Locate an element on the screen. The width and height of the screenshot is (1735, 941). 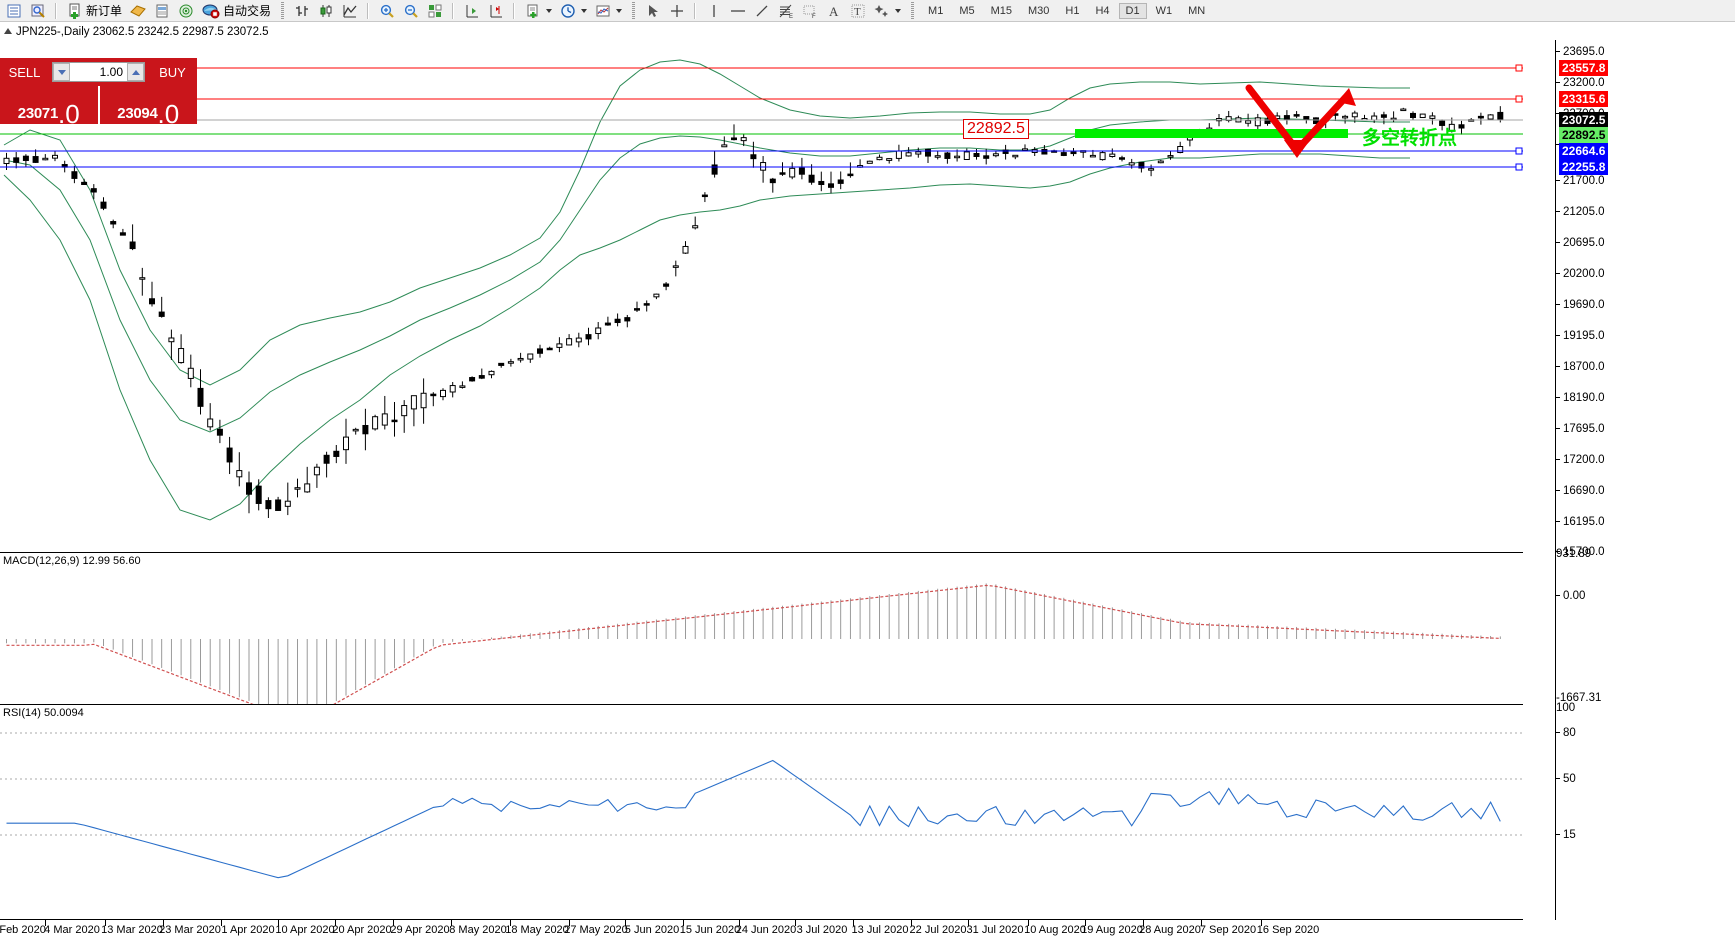
timeframe-w1: W1 is located at coordinates (1164, 10).